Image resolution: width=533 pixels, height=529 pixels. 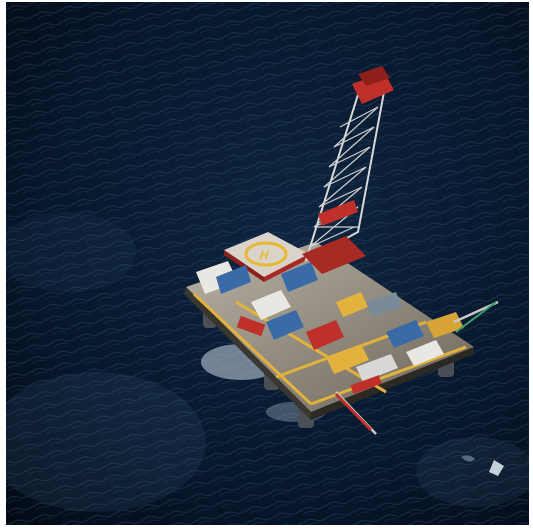 I want to click on helideck-circle, so click(x=266, y=254).